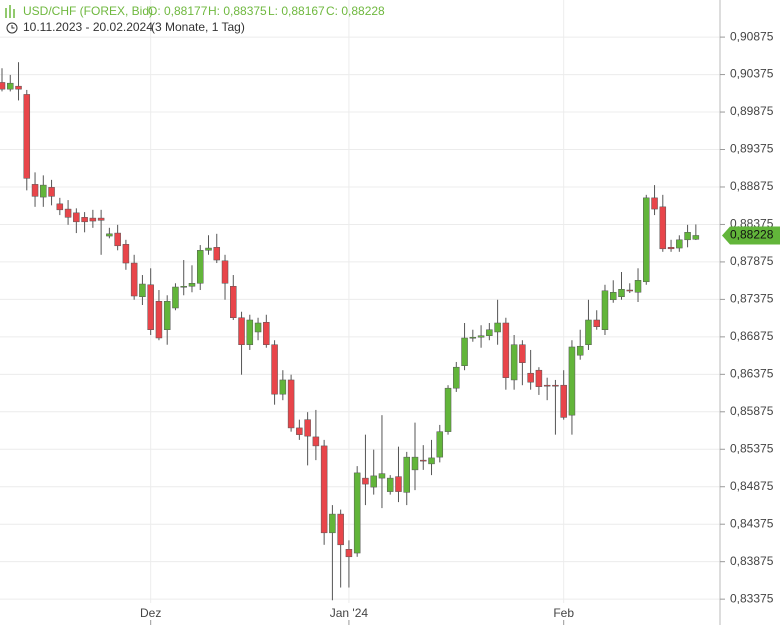 The width and height of the screenshot is (780, 625). I want to click on last-price-tag, so click(751, 235).